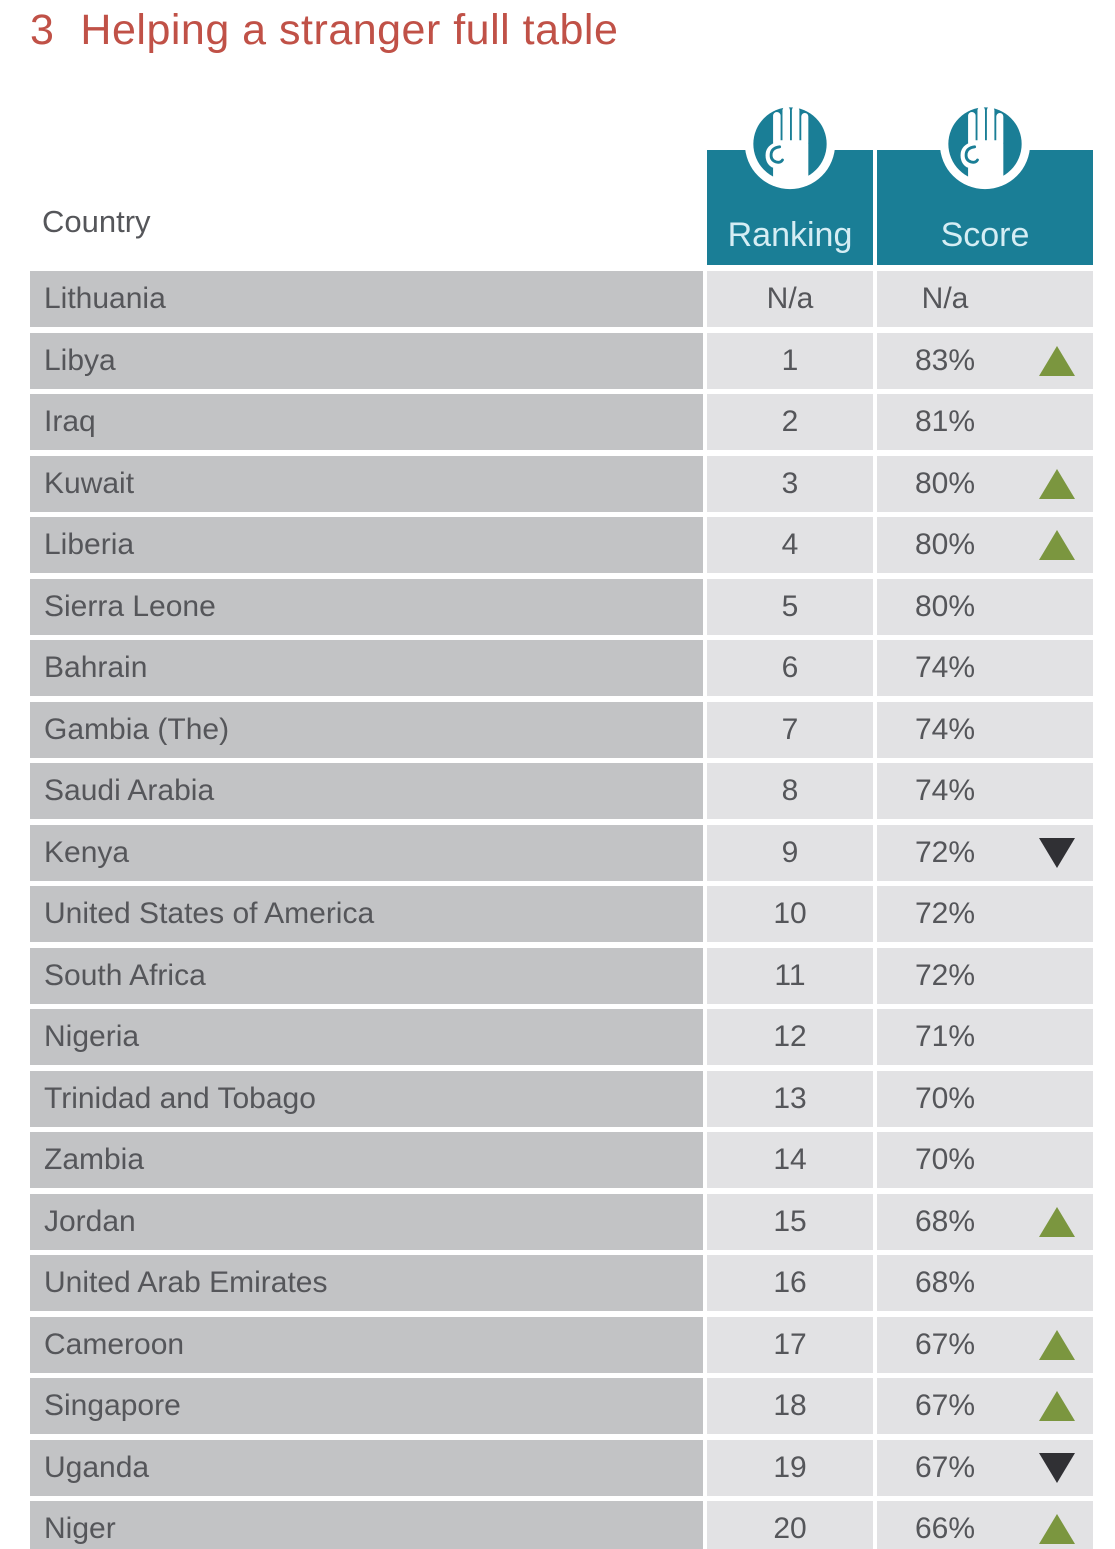 This screenshot has height=1549, width=1115. Describe the element at coordinates (561, 1037) in the screenshot. I see `table-row: Nigeria 12 71%` at that location.